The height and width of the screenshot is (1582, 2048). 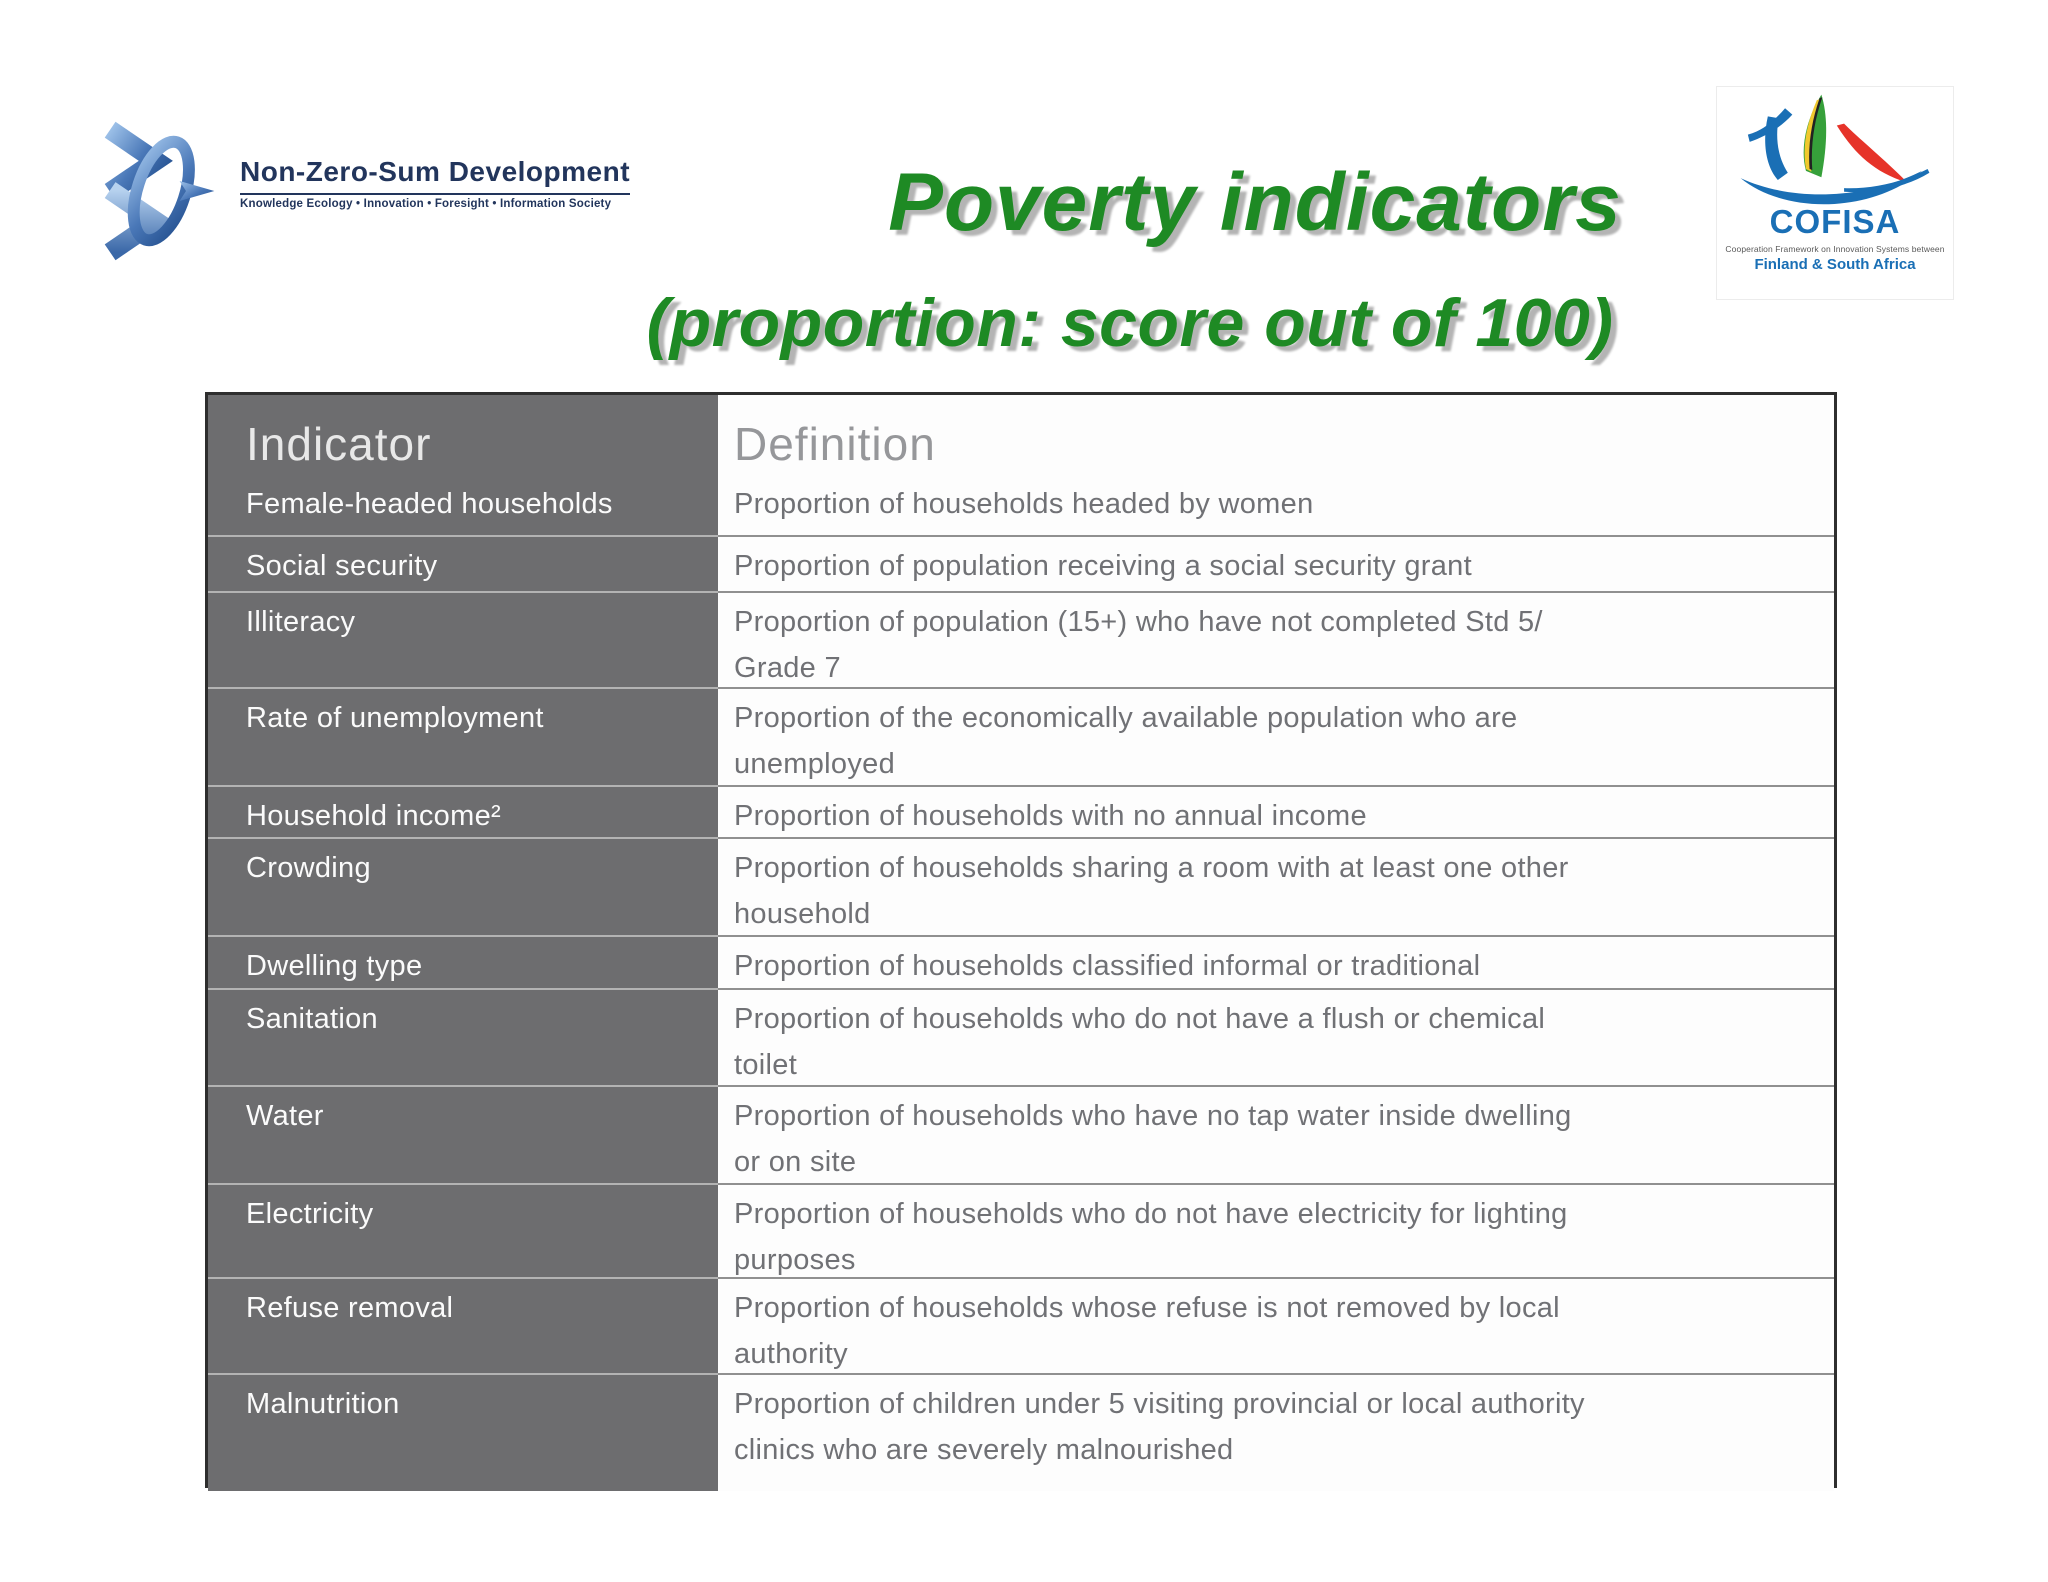 I want to click on column-header-indicator: Indicator, so click(x=463, y=435).